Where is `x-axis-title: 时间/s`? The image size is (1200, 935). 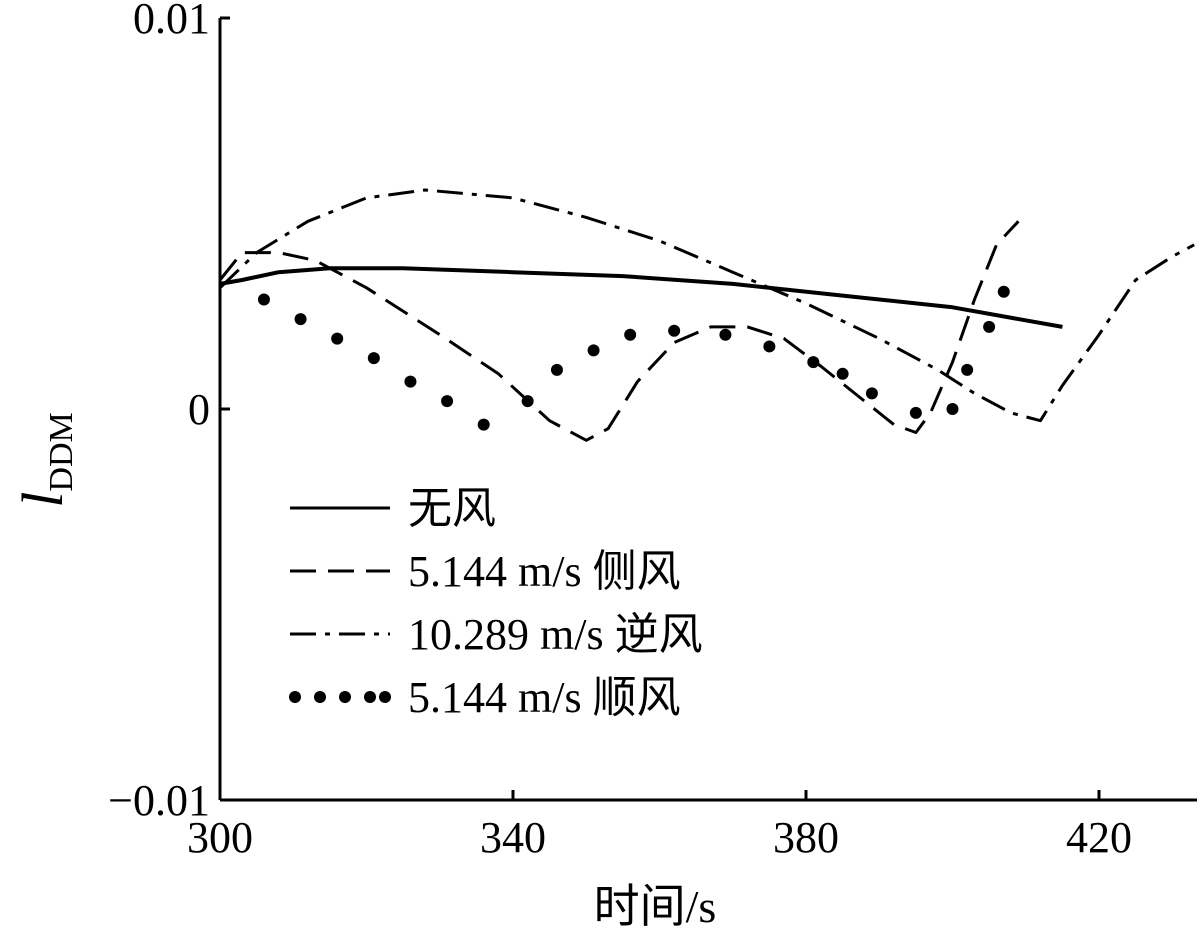
x-axis-title: 时间/s is located at coordinates (655, 906).